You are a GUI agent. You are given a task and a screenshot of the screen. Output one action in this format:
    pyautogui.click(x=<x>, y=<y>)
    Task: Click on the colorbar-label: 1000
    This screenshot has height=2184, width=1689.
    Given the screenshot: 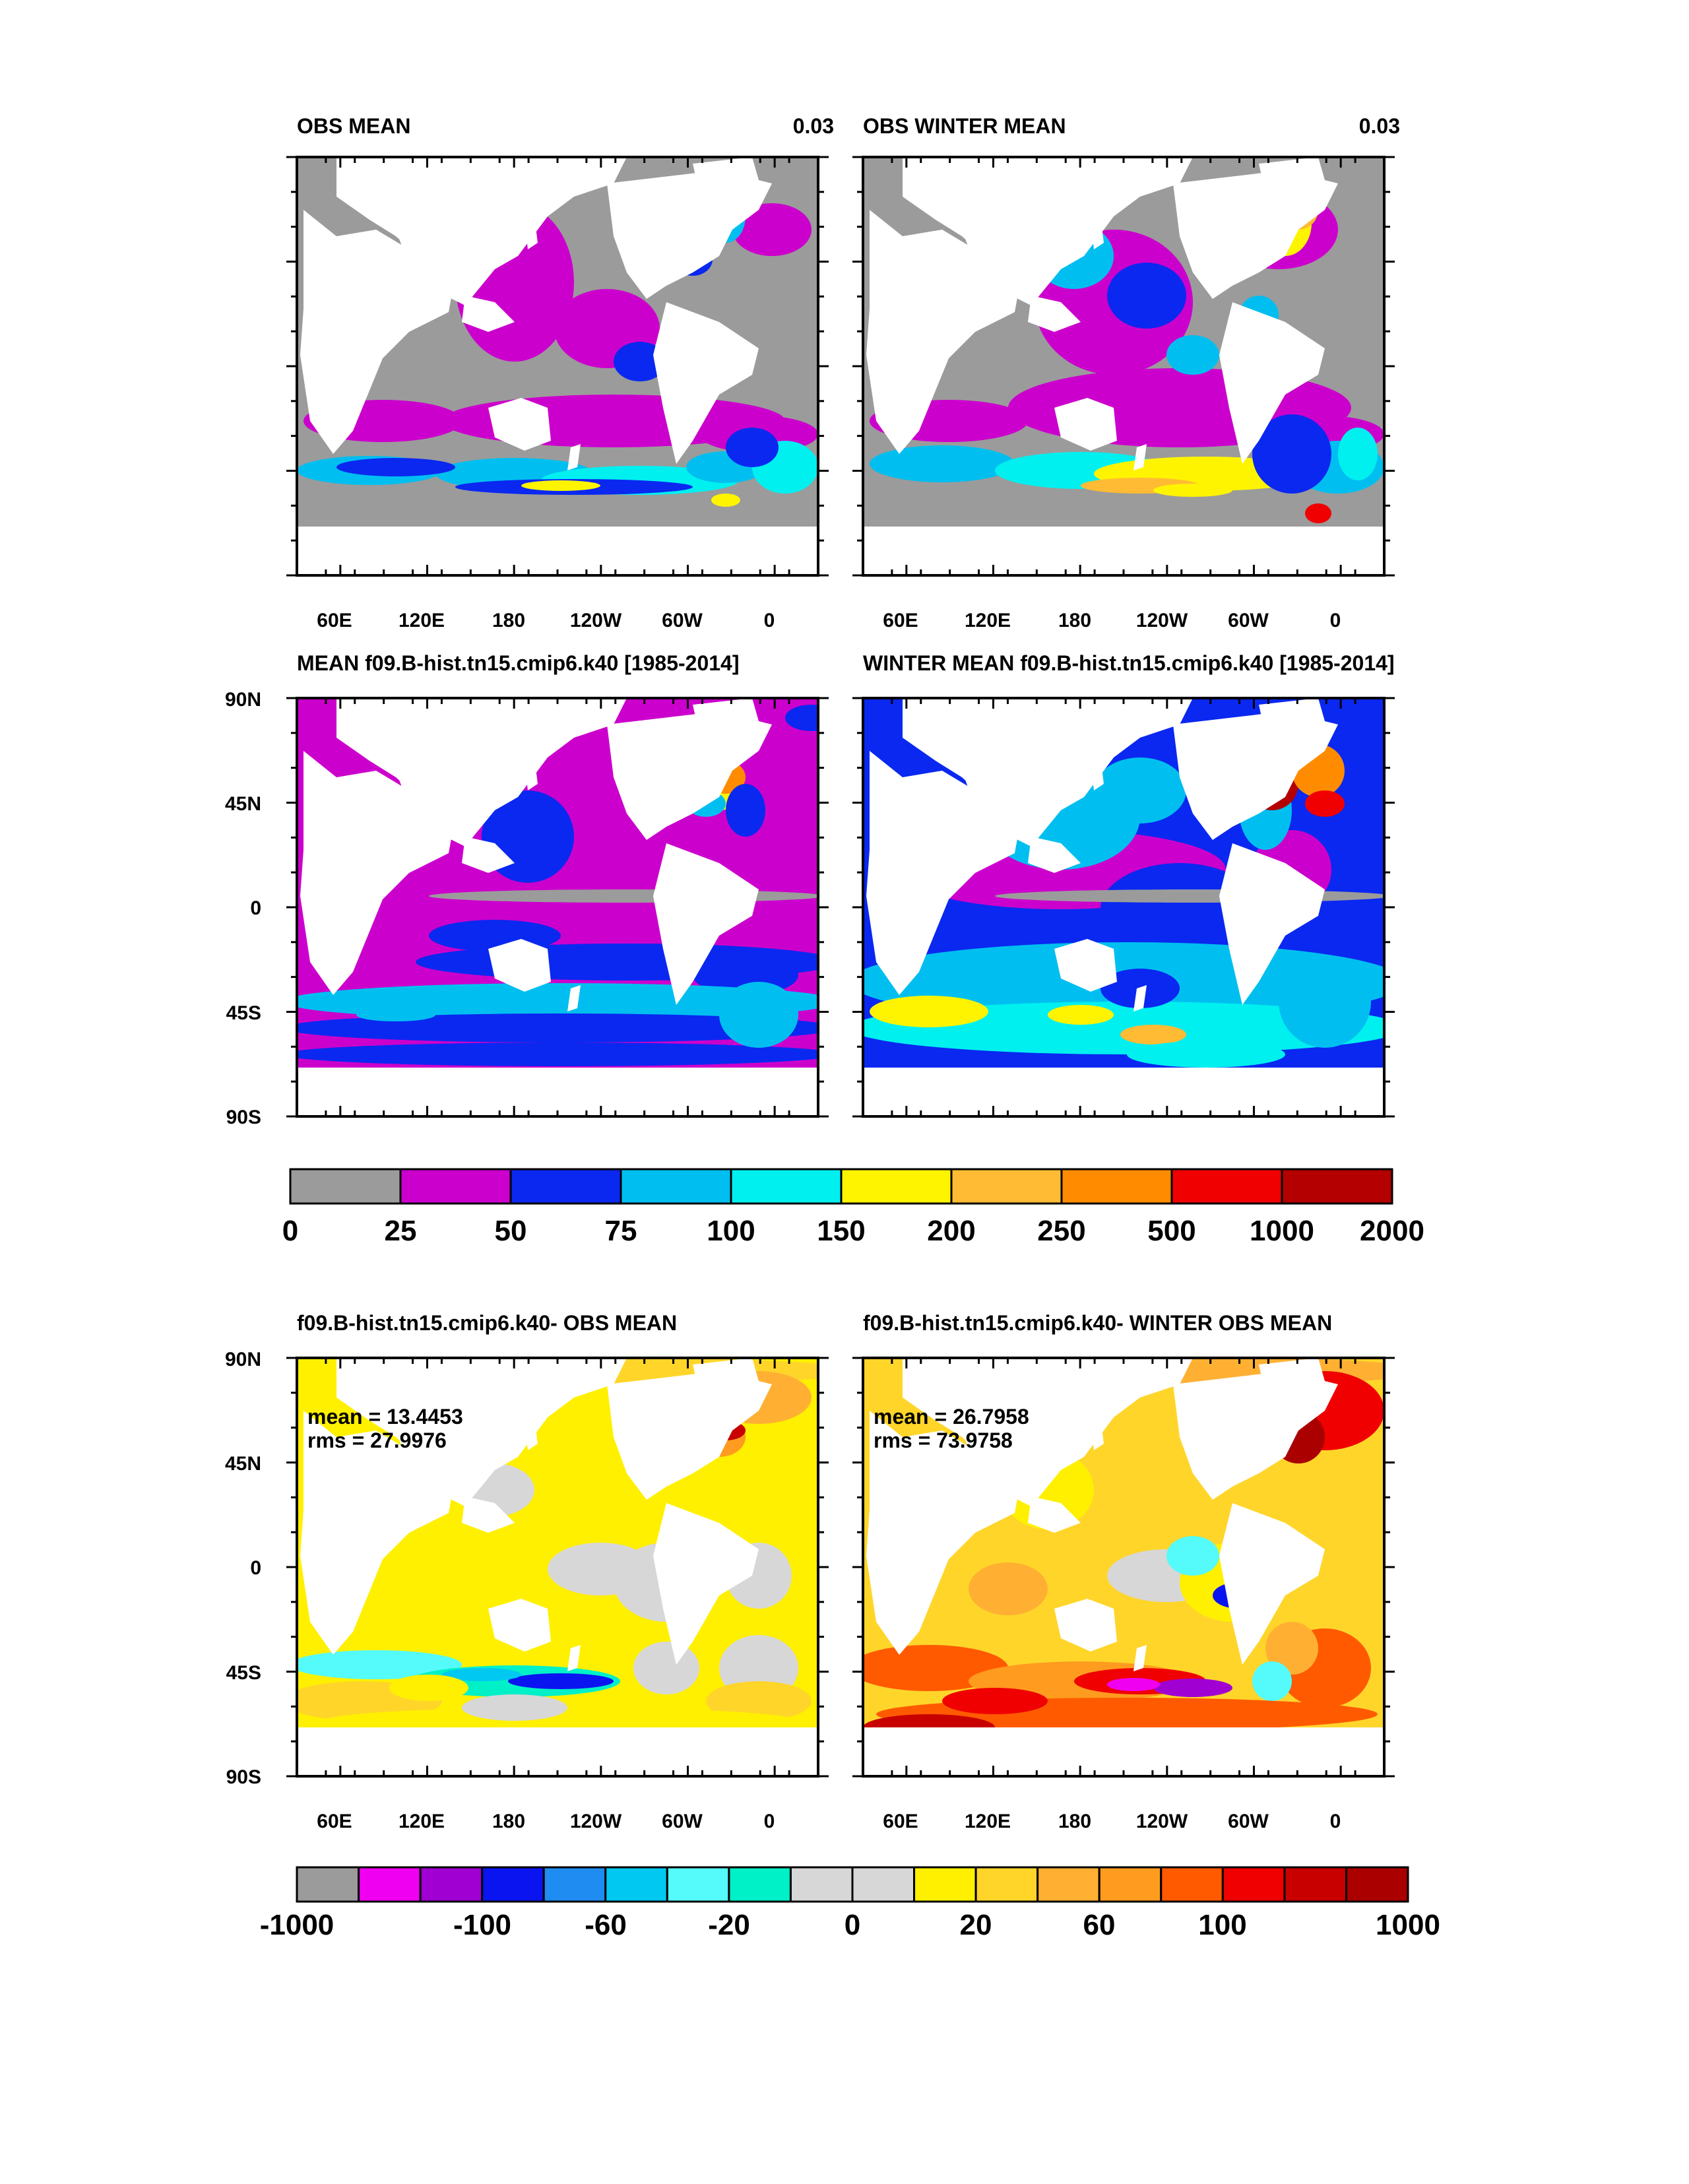 What is the action you would take?
    pyautogui.click(x=1282, y=1231)
    